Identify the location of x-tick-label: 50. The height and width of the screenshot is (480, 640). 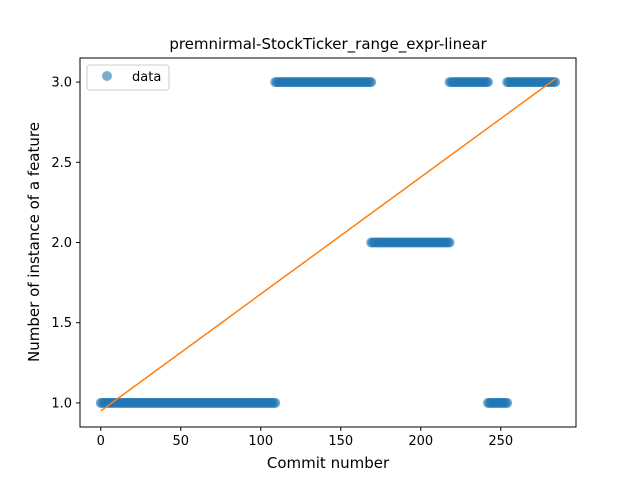
(181, 441).